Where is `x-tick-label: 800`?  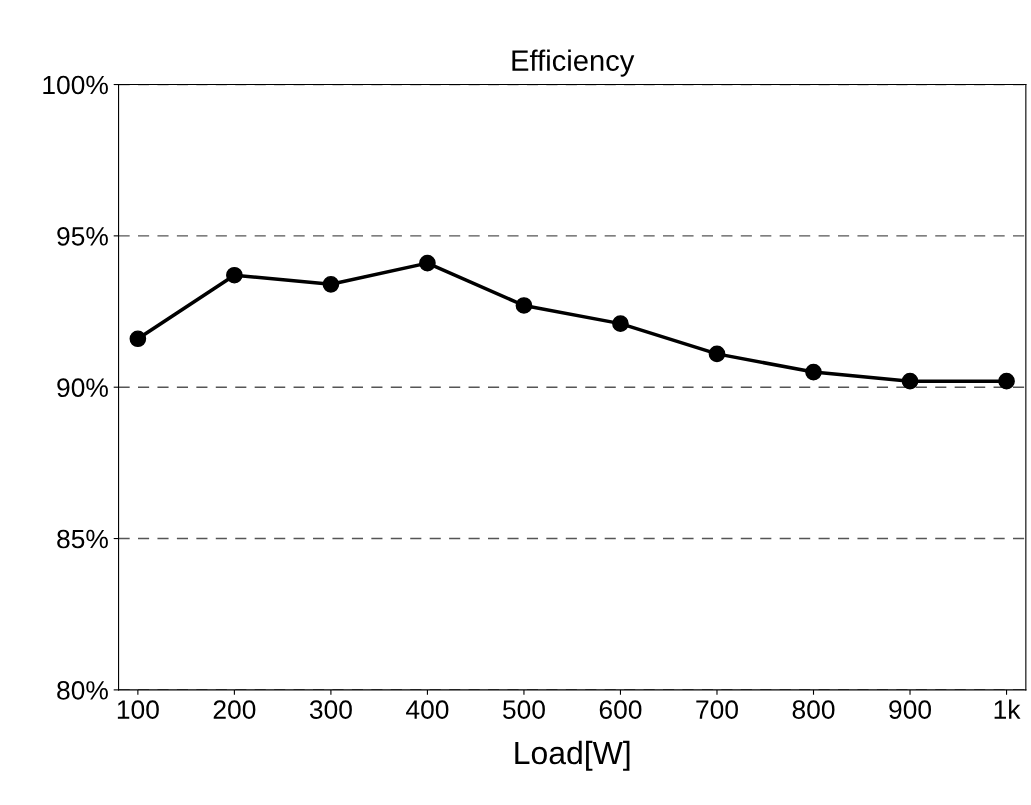
x-tick-label: 800 is located at coordinates (813, 709).